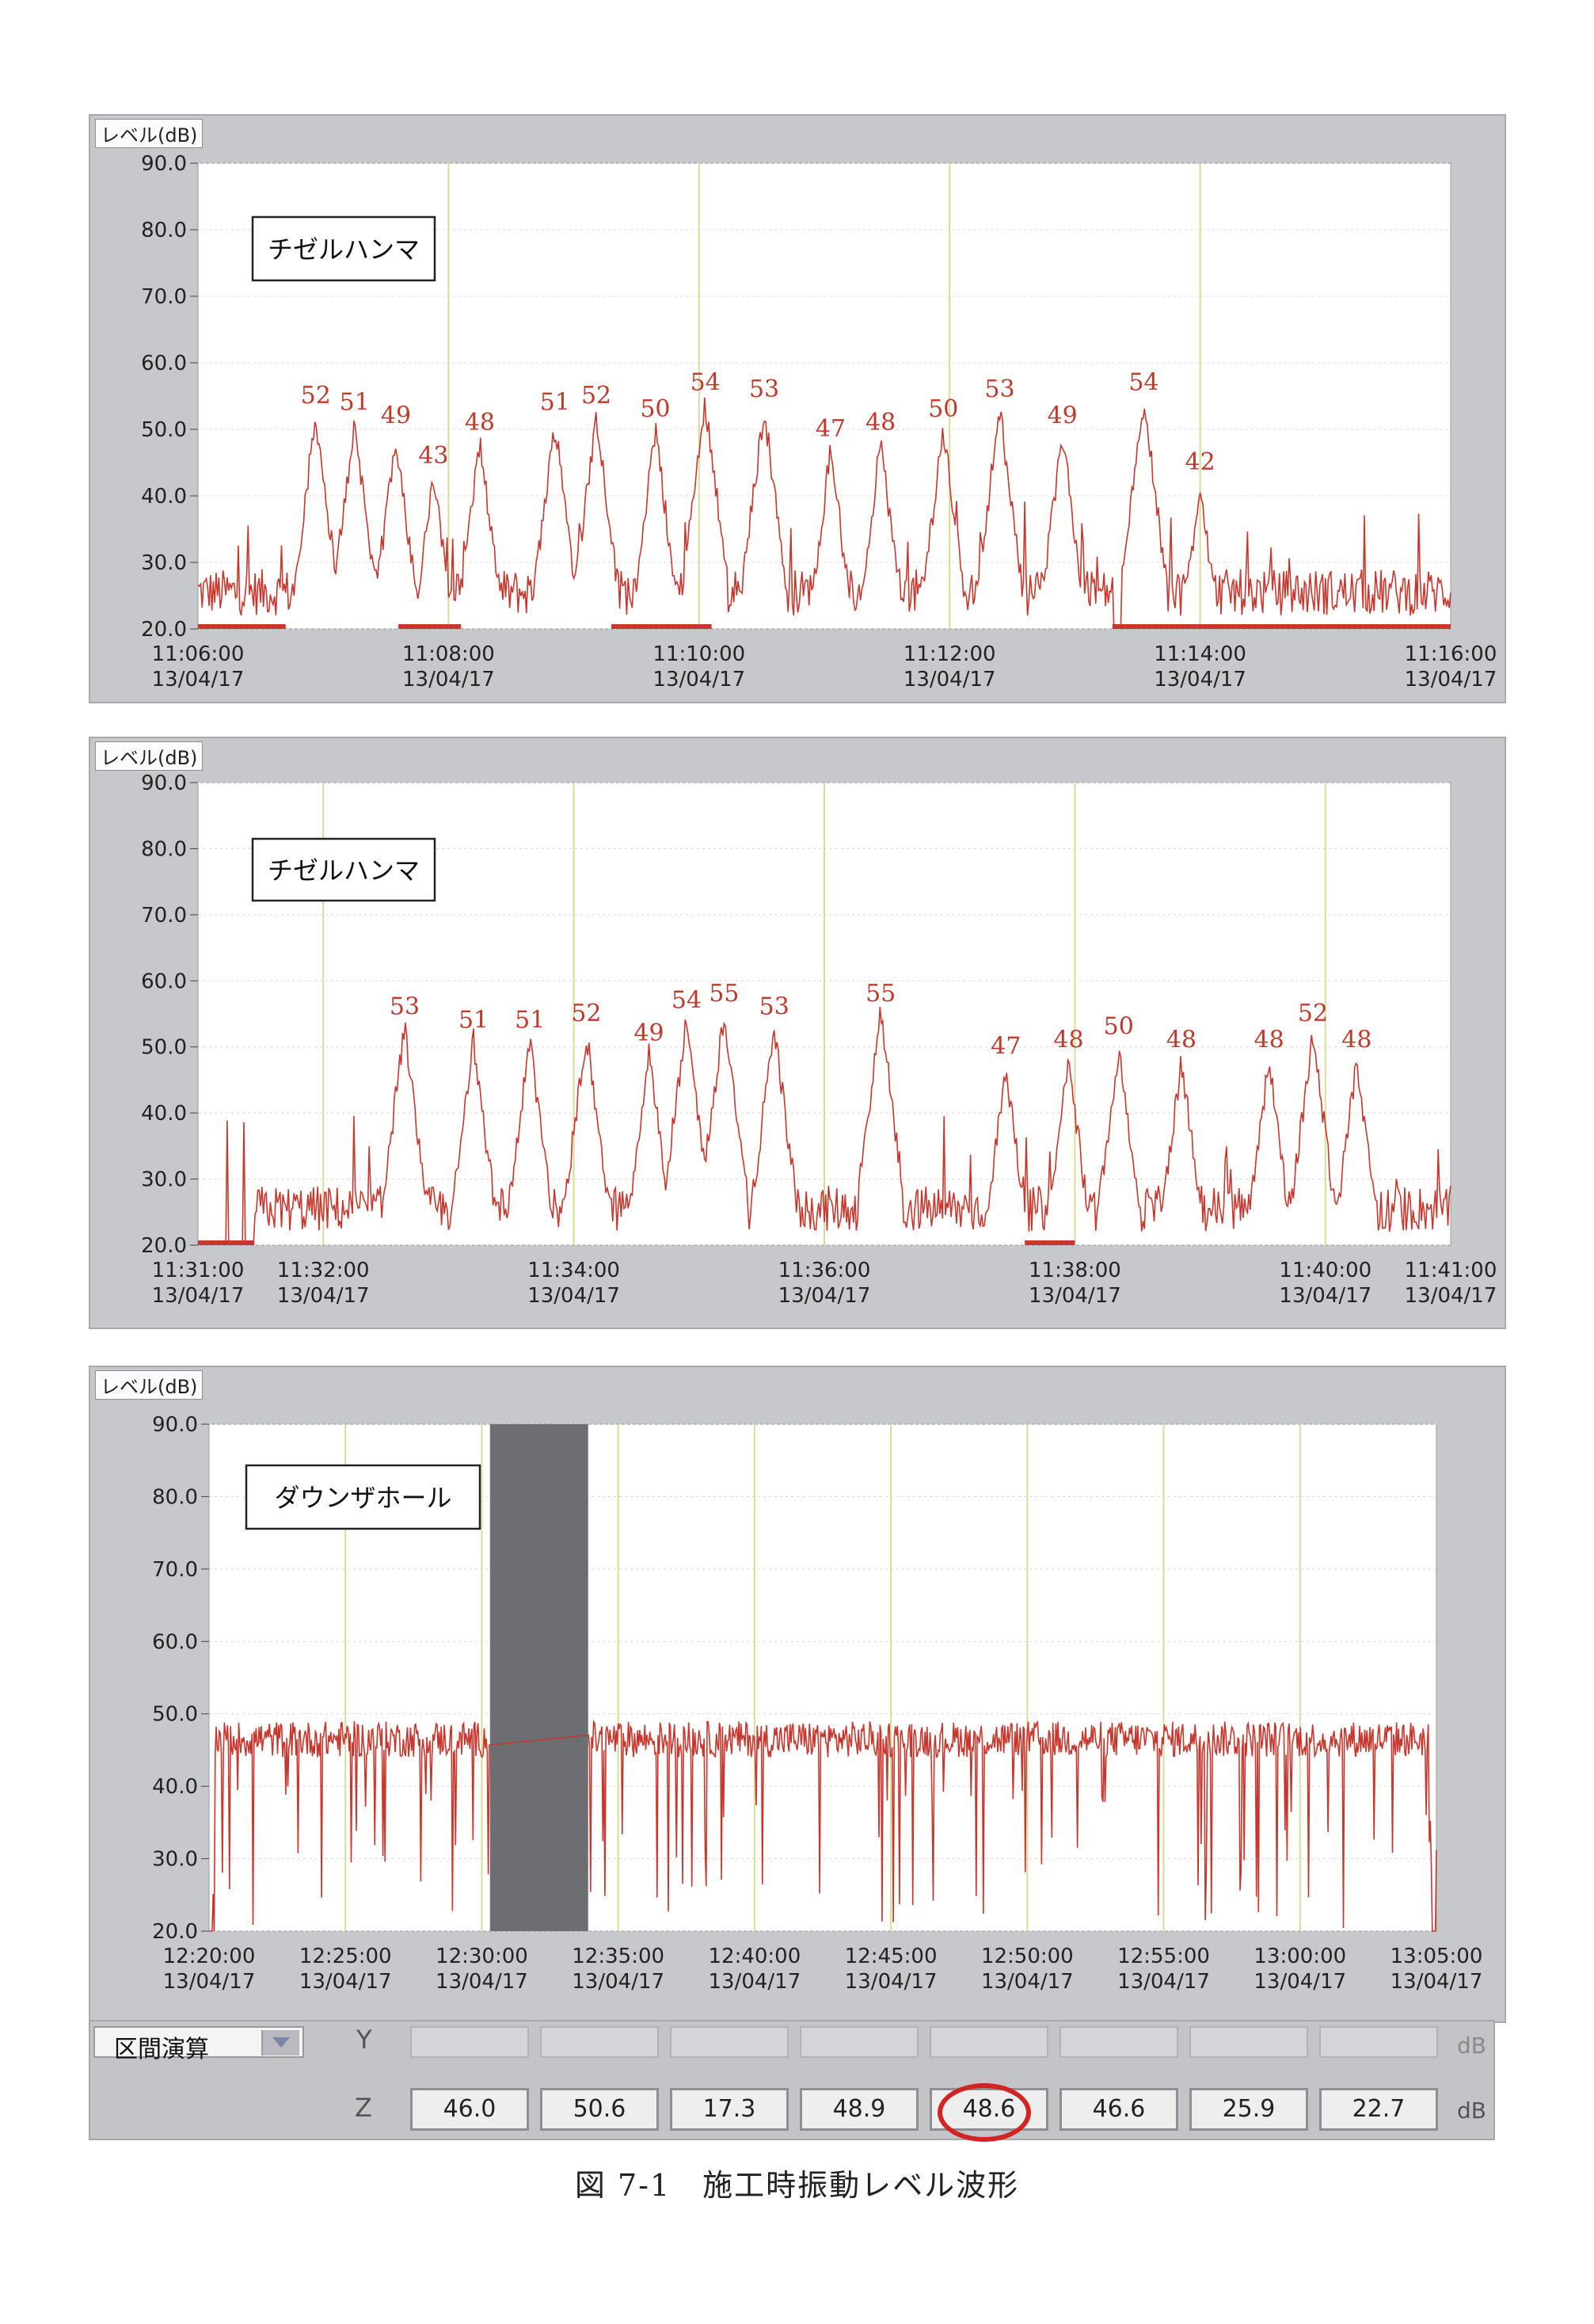  I want to click on x-tick-time: 11:41:00, so click(1451, 1270).